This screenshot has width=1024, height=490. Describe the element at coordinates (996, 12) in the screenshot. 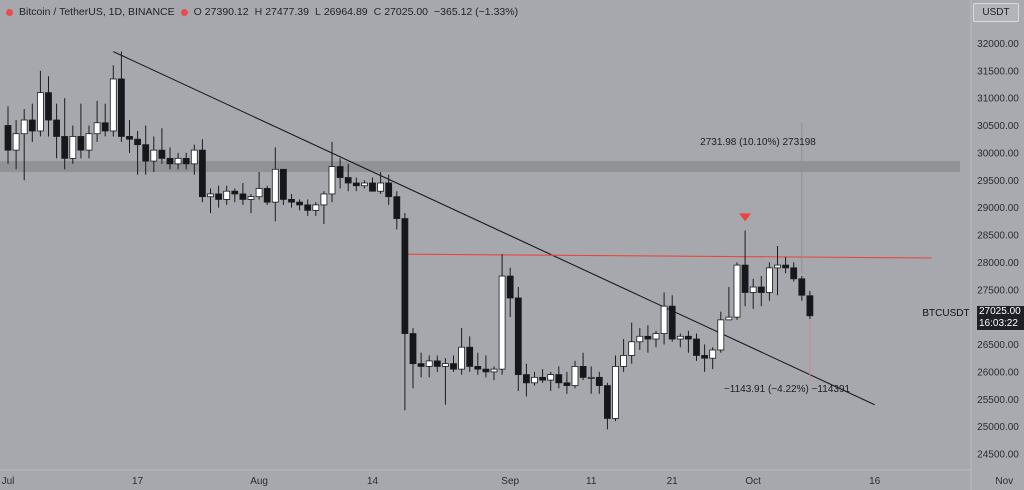

I see `currency-button: USDT` at that location.